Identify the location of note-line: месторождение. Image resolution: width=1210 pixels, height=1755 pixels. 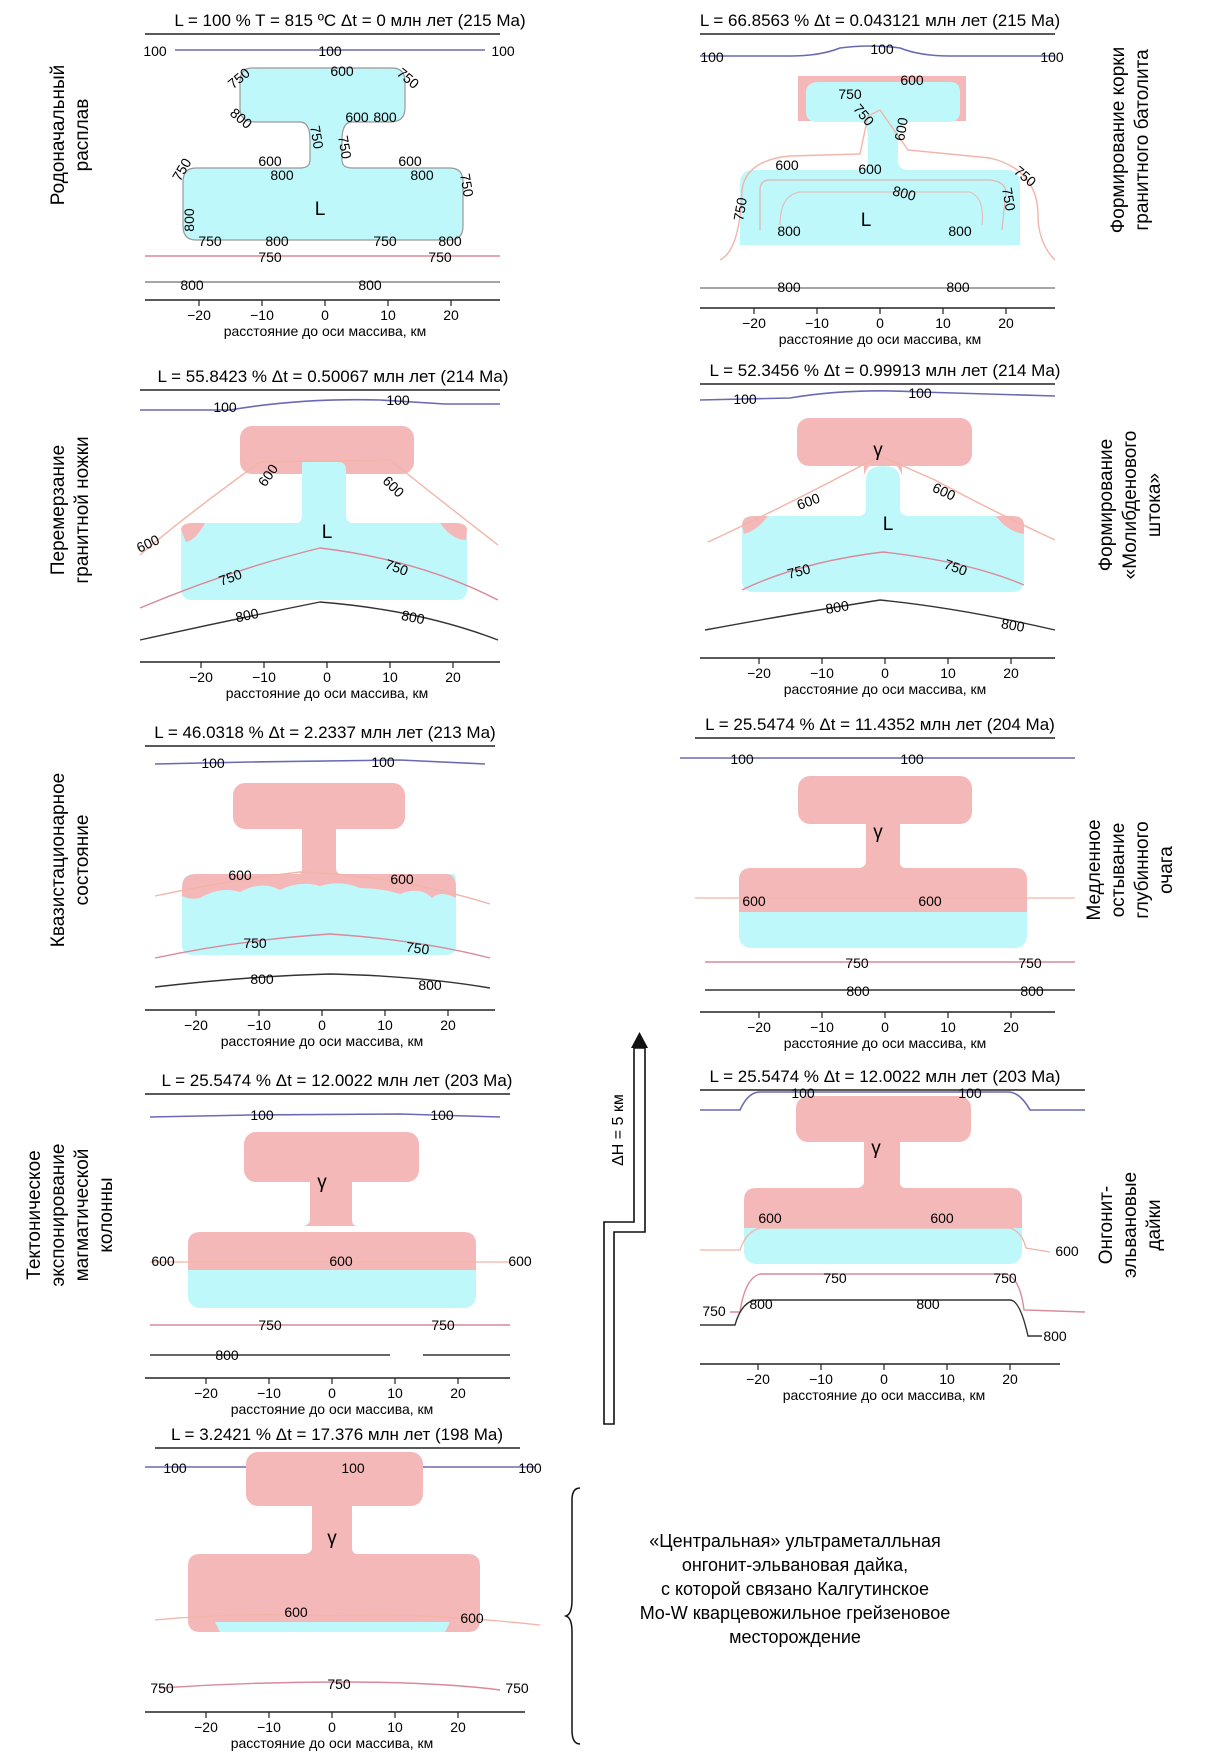
(795, 1637).